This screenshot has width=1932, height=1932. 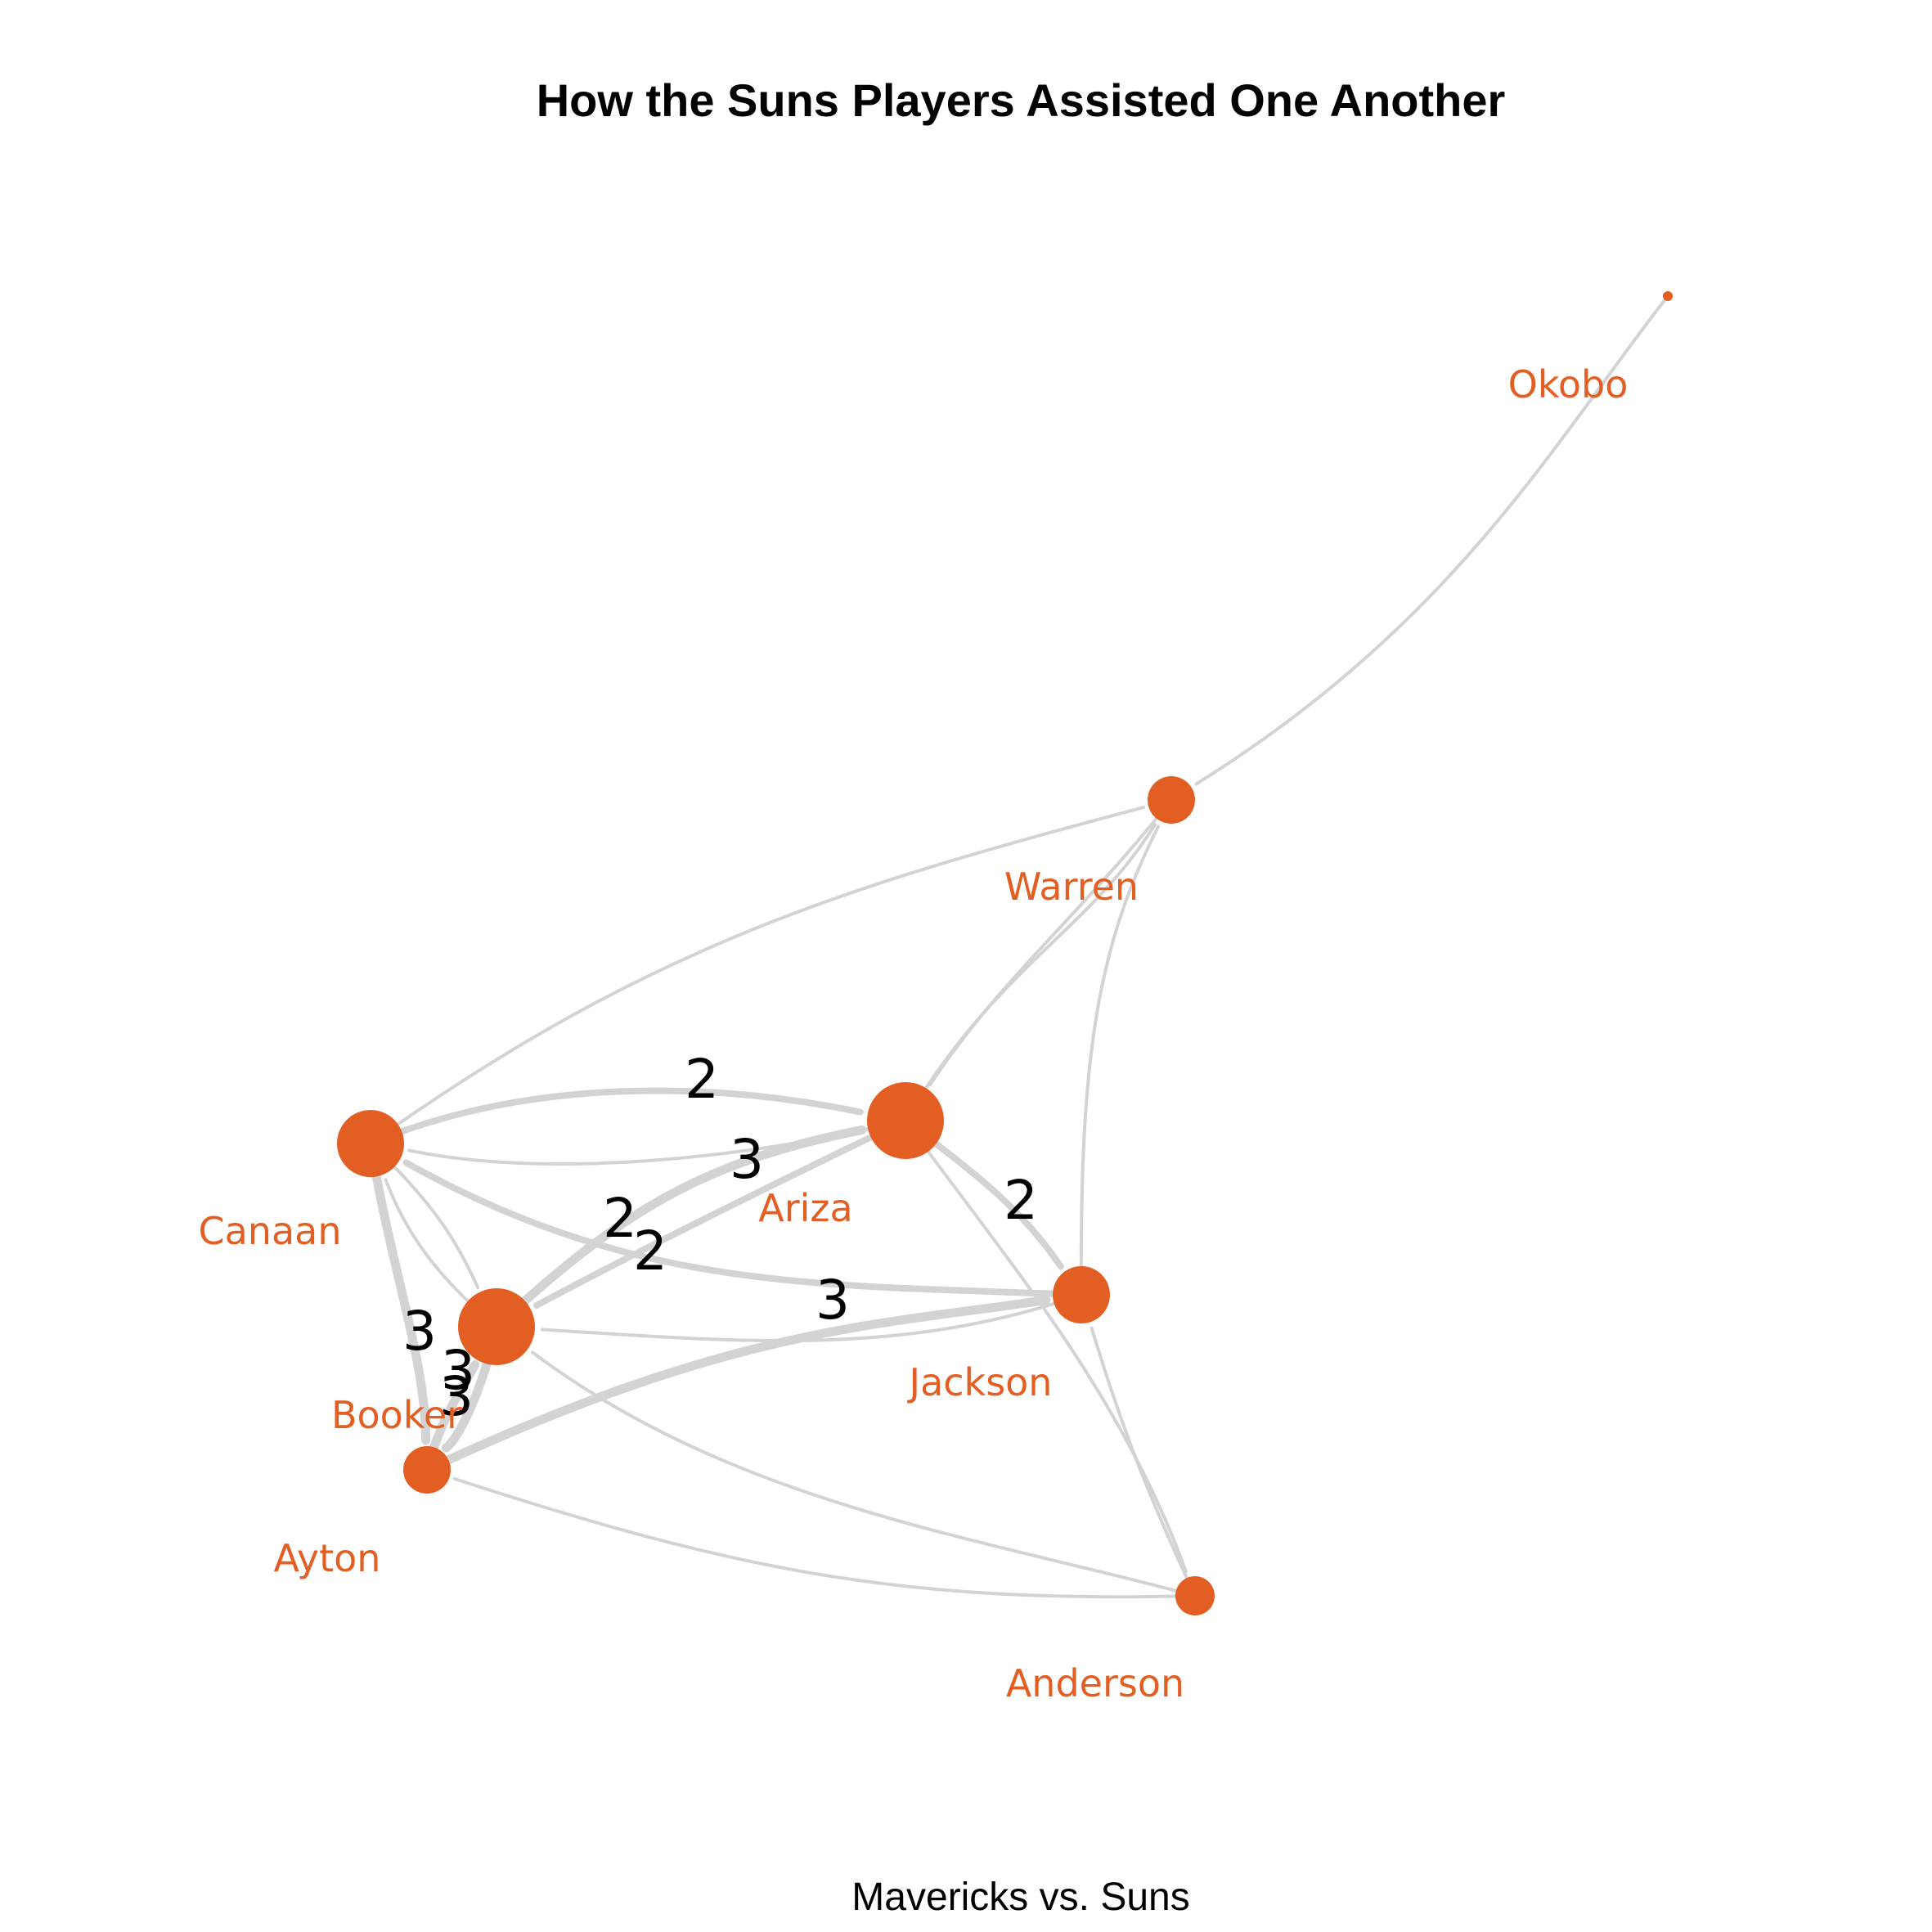 What do you see at coordinates (271, 1231) in the screenshot?
I see `node-label-canaan: Canaan` at bounding box center [271, 1231].